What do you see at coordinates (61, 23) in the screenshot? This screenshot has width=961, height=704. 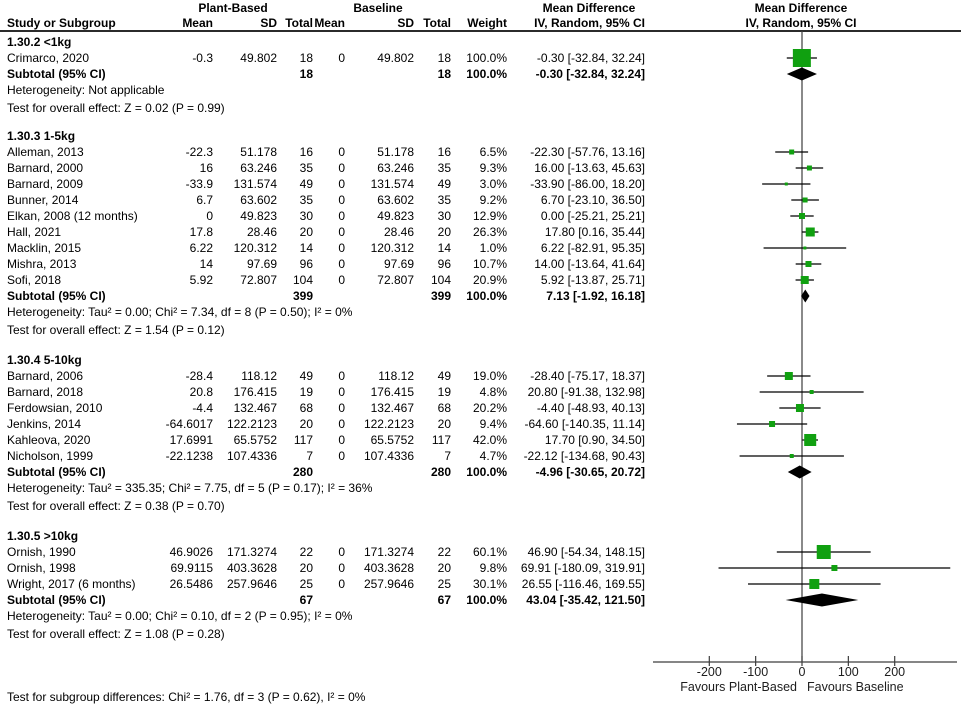 I see `study-column-header: Study or Subgroup` at bounding box center [61, 23].